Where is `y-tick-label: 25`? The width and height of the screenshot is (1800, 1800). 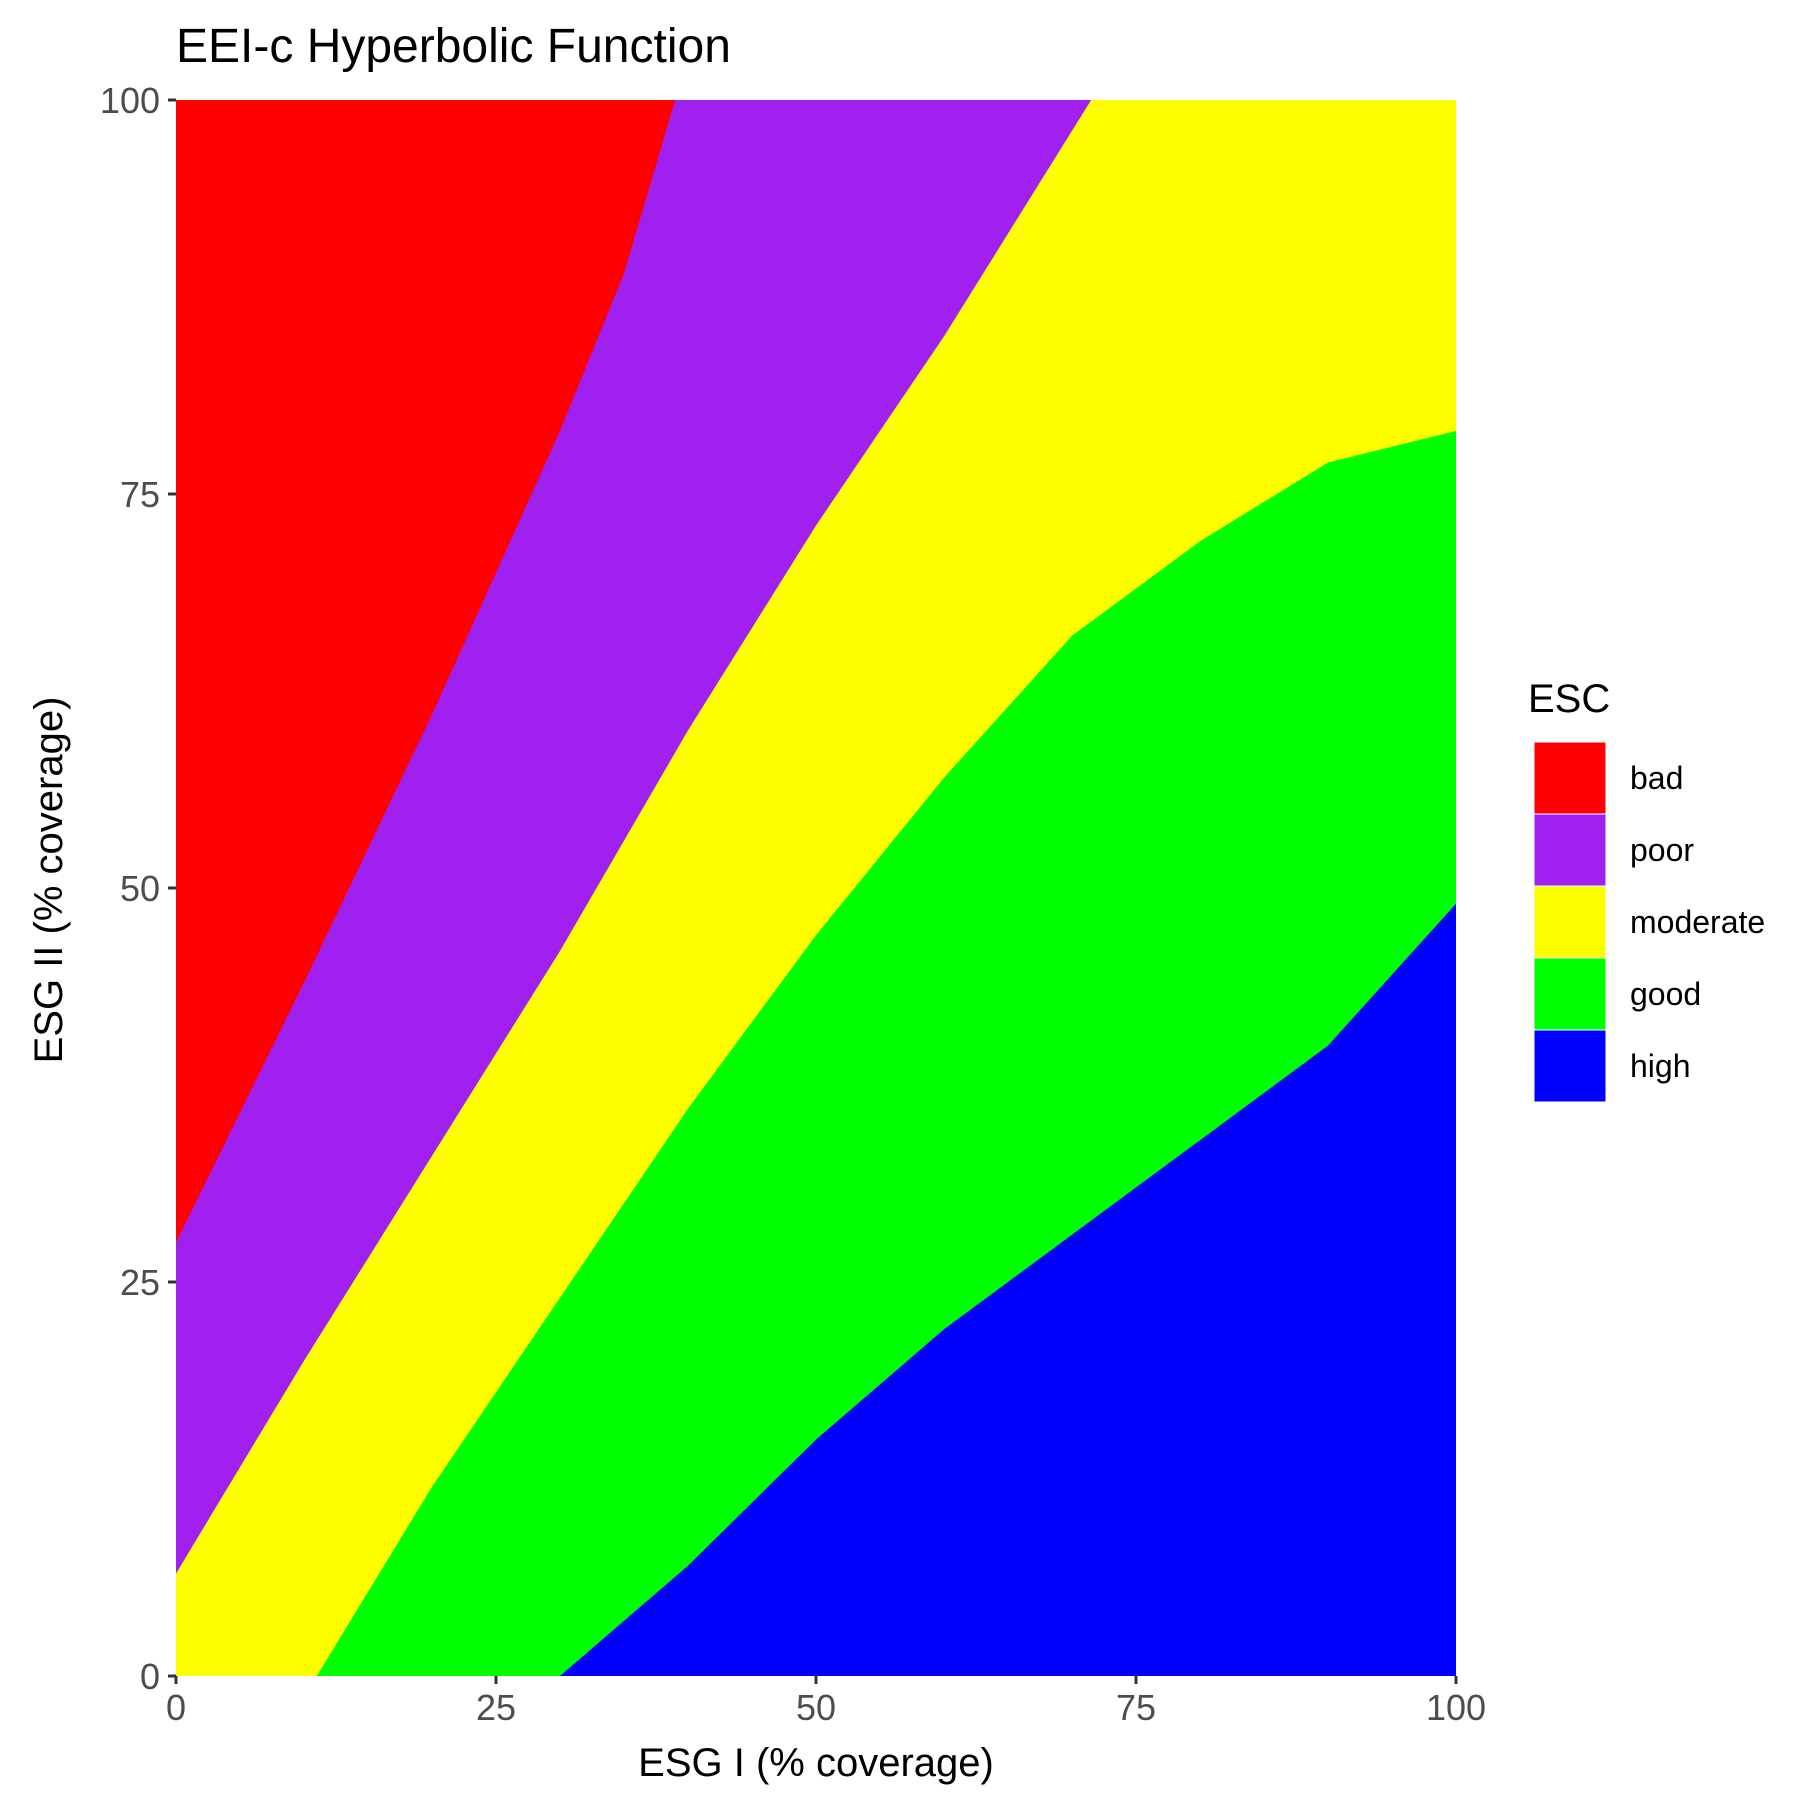
y-tick-label: 25 is located at coordinates (140, 1282).